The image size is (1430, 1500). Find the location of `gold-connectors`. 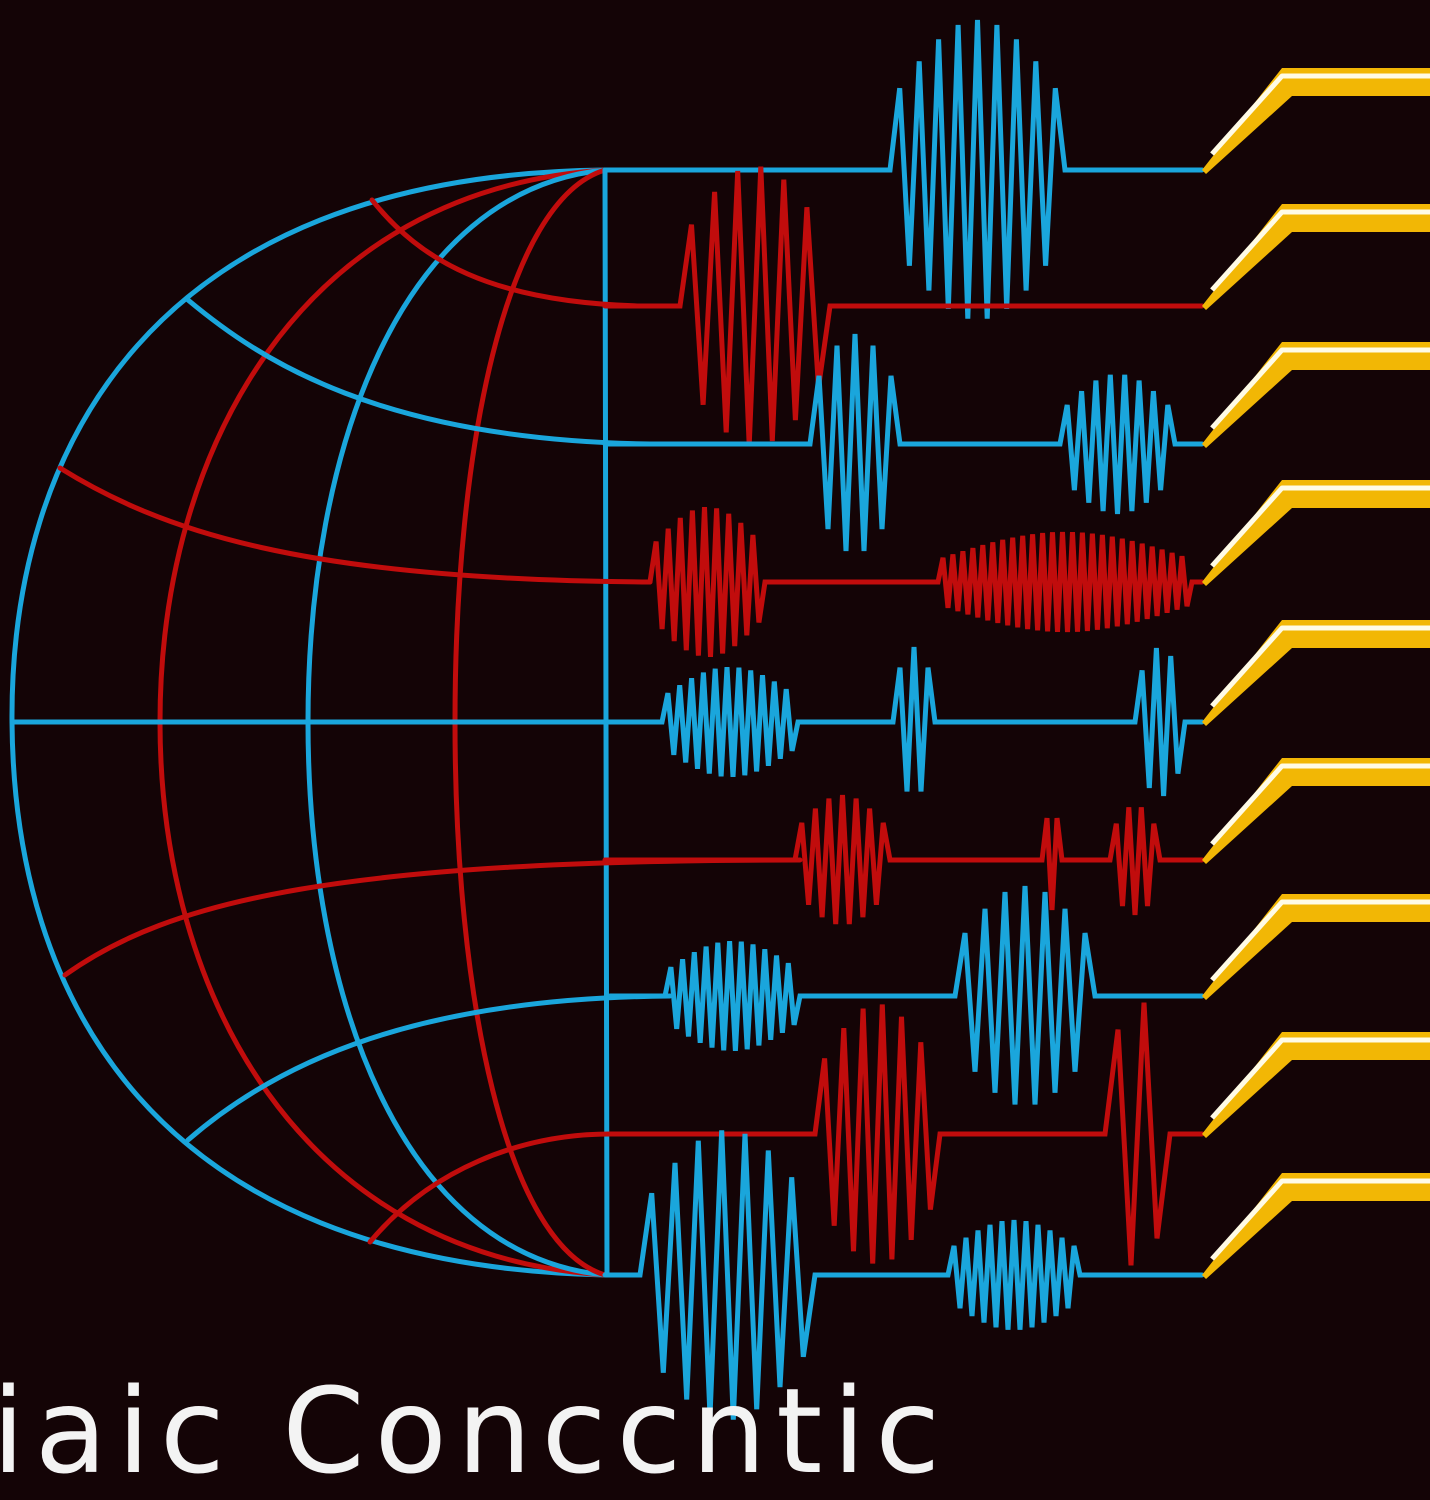

gold-connectors is located at coordinates (1316, 673).